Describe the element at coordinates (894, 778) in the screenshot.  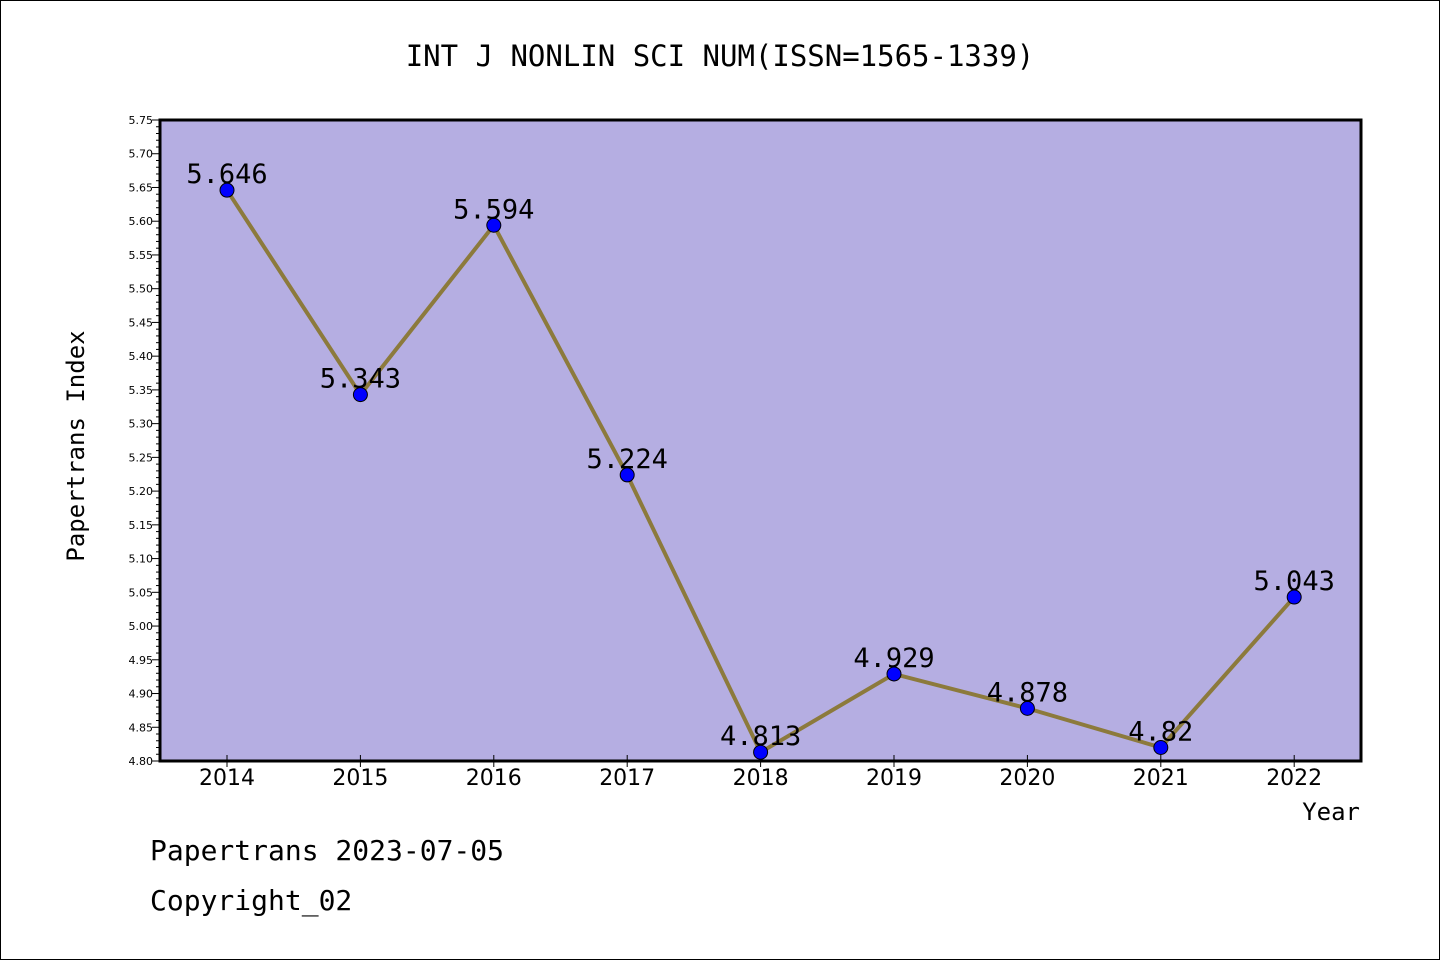
I see `x-tick-label: 2019` at that location.